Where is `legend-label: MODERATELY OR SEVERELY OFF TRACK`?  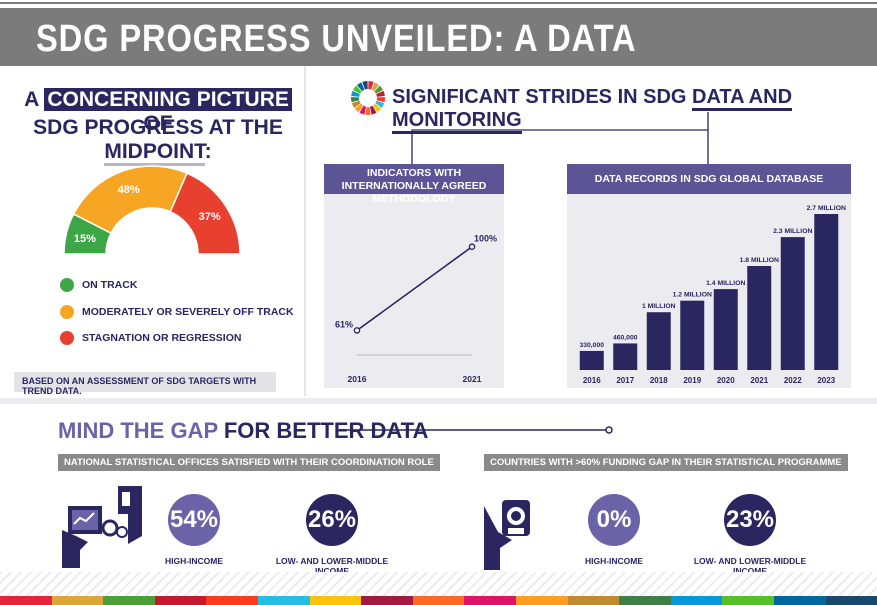 legend-label: MODERATELY OR SEVERELY OFF TRACK is located at coordinates (188, 312).